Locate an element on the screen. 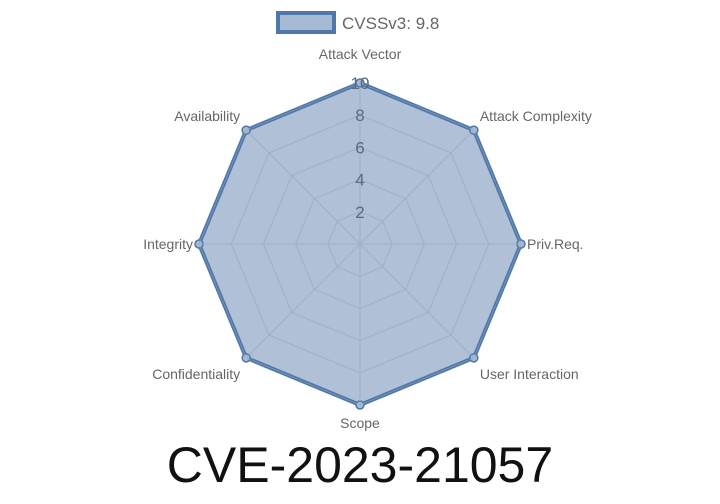 Image resolution: width=720 pixels, height=504 pixels. legend-swatch is located at coordinates (306, 22).